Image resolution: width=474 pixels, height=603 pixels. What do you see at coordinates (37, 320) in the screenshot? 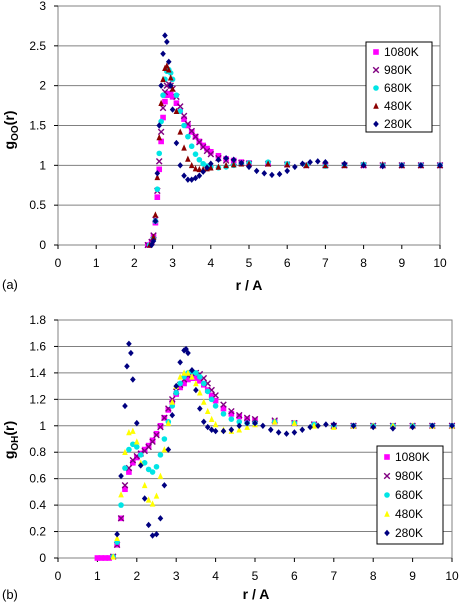
I see `y-tick-label: 1.8` at bounding box center [37, 320].